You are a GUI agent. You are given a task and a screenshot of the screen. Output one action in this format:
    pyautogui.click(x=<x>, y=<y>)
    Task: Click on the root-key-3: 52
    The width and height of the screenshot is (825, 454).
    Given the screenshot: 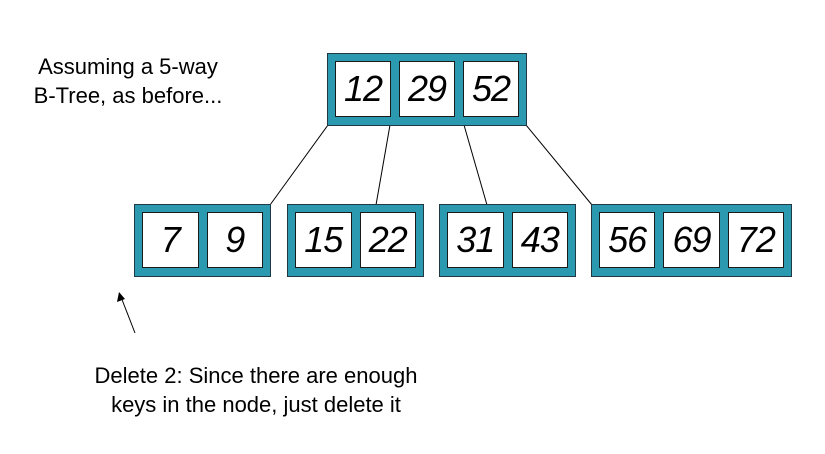 What is the action you would take?
    pyautogui.click(x=491, y=89)
    